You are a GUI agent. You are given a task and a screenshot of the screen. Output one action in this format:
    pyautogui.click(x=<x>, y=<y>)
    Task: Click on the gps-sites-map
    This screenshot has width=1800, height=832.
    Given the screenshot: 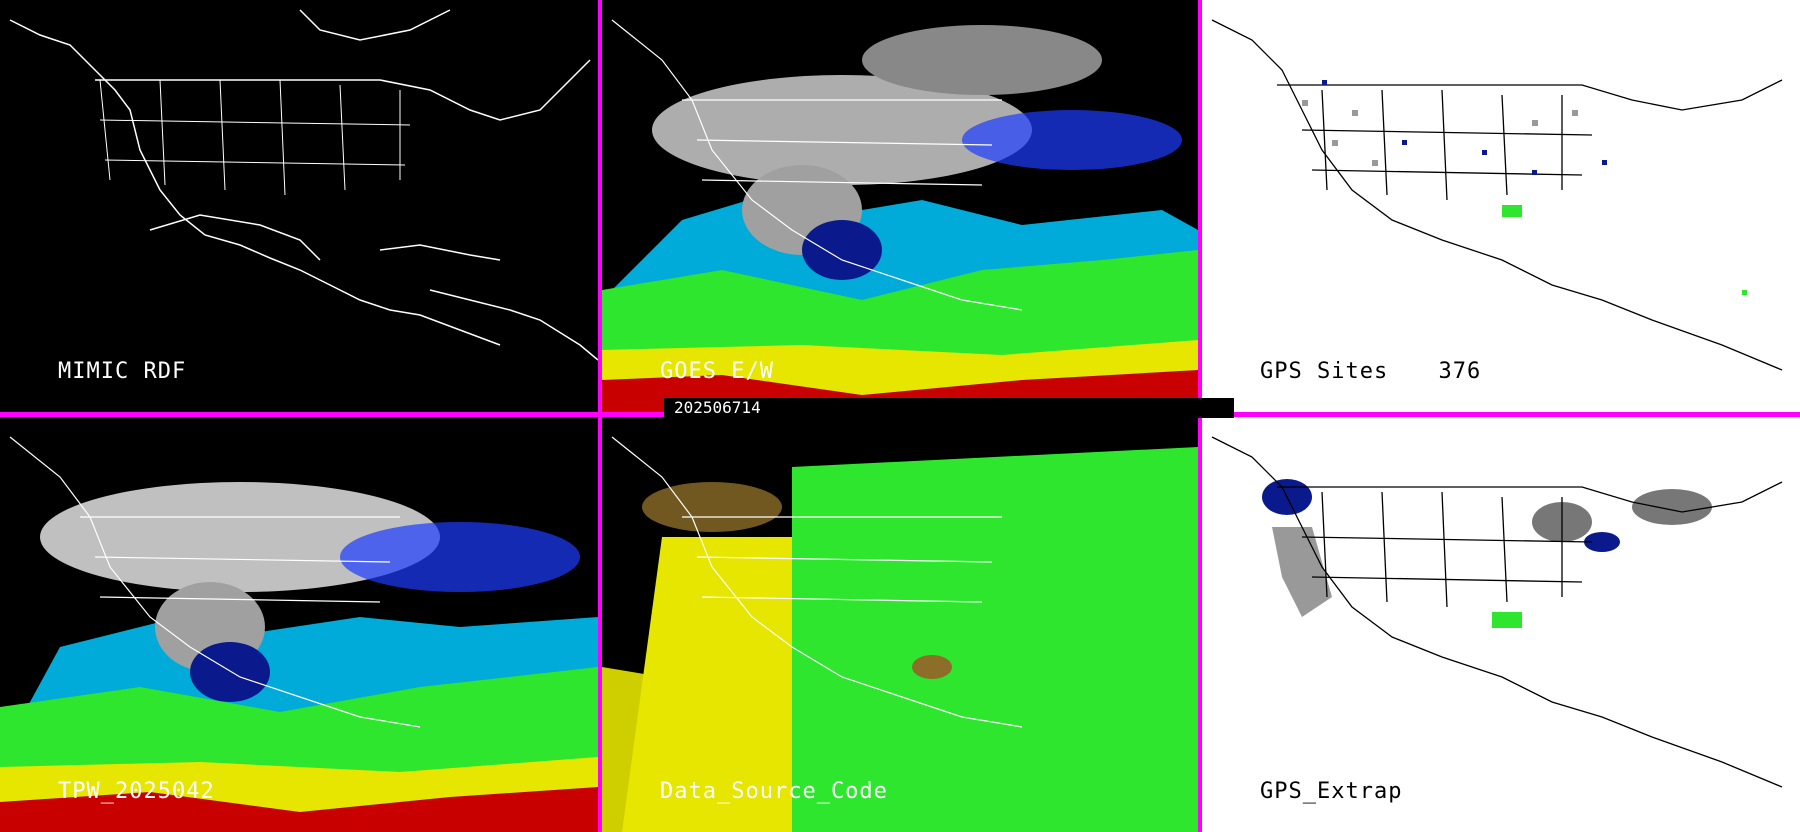 What is the action you would take?
    pyautogui.click(x=1497, y=195)
    